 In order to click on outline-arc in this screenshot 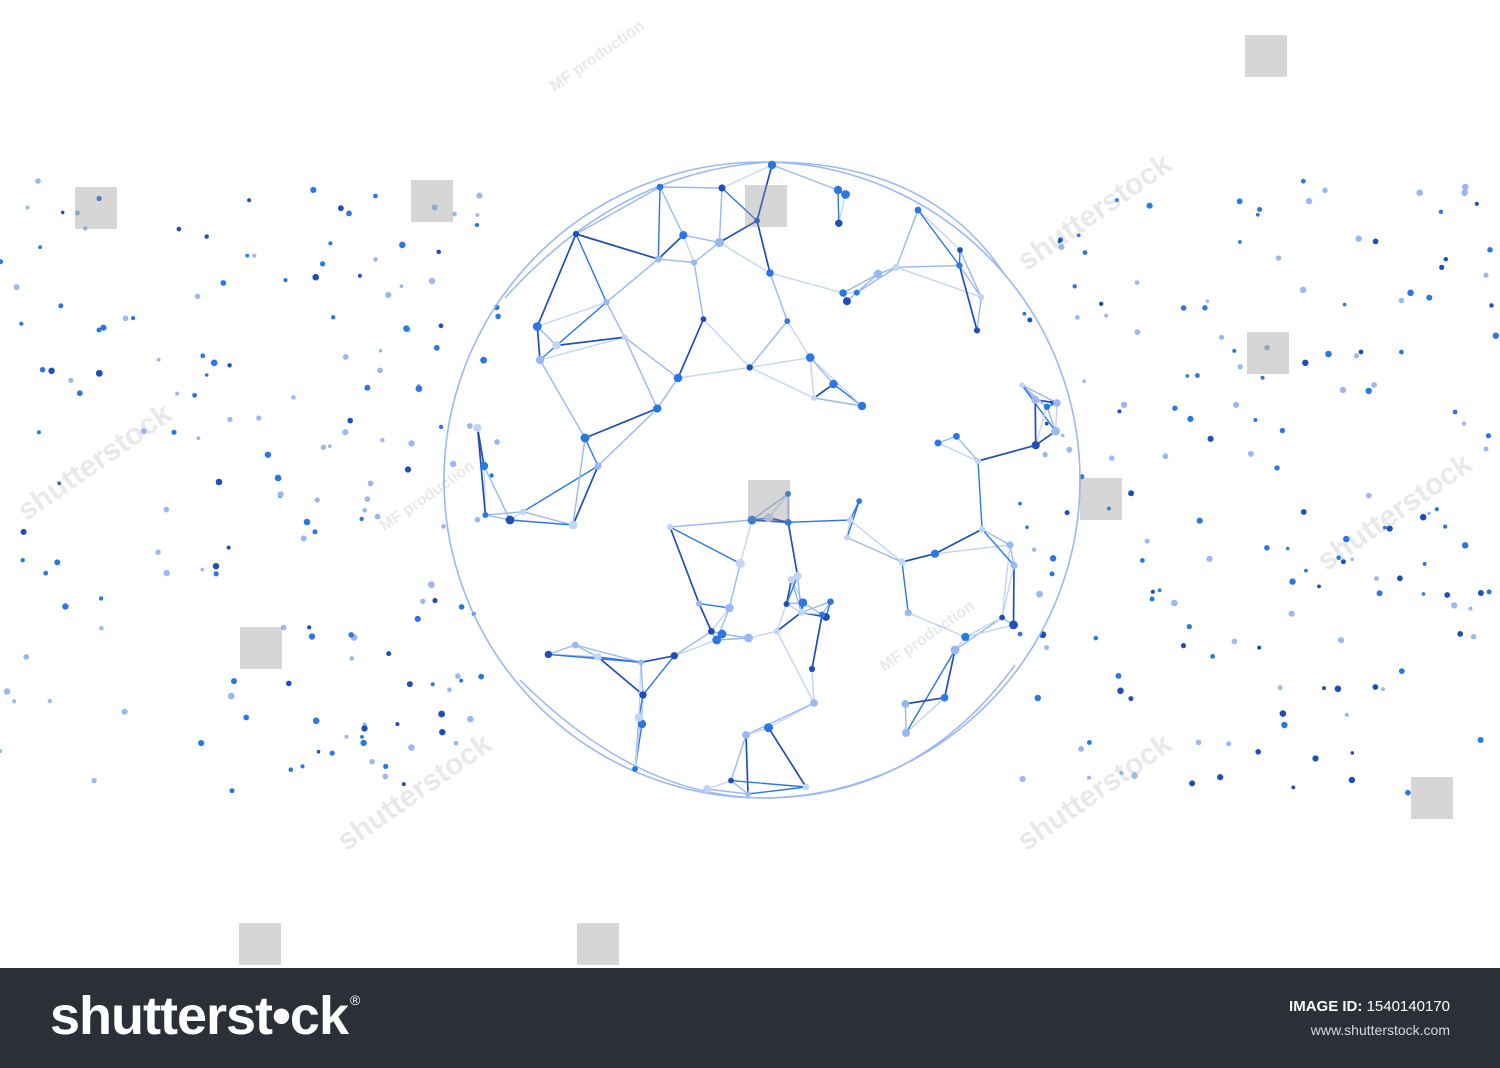, I will do `click(755, 230)`.